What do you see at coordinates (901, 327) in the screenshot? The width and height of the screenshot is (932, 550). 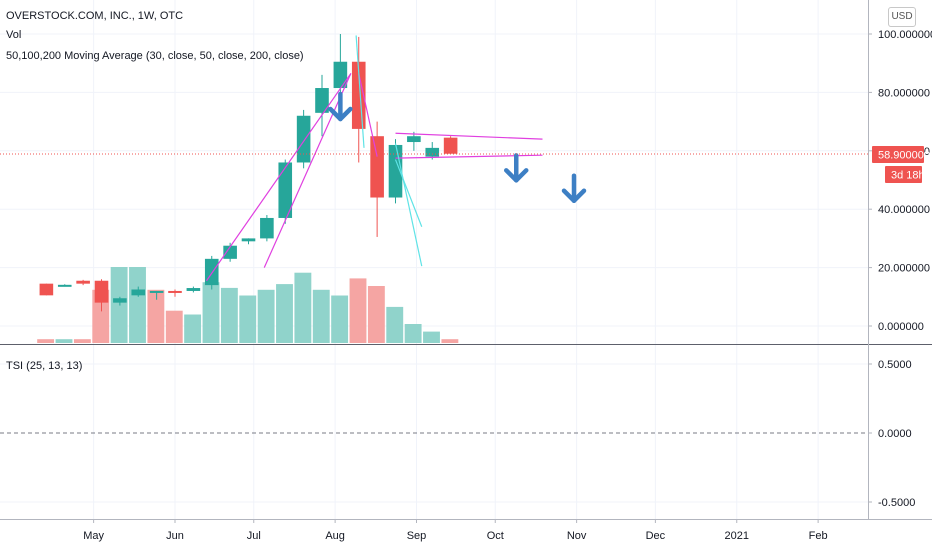 I see `price-tick-label: 0.000000` at bounding box center [901, 327].